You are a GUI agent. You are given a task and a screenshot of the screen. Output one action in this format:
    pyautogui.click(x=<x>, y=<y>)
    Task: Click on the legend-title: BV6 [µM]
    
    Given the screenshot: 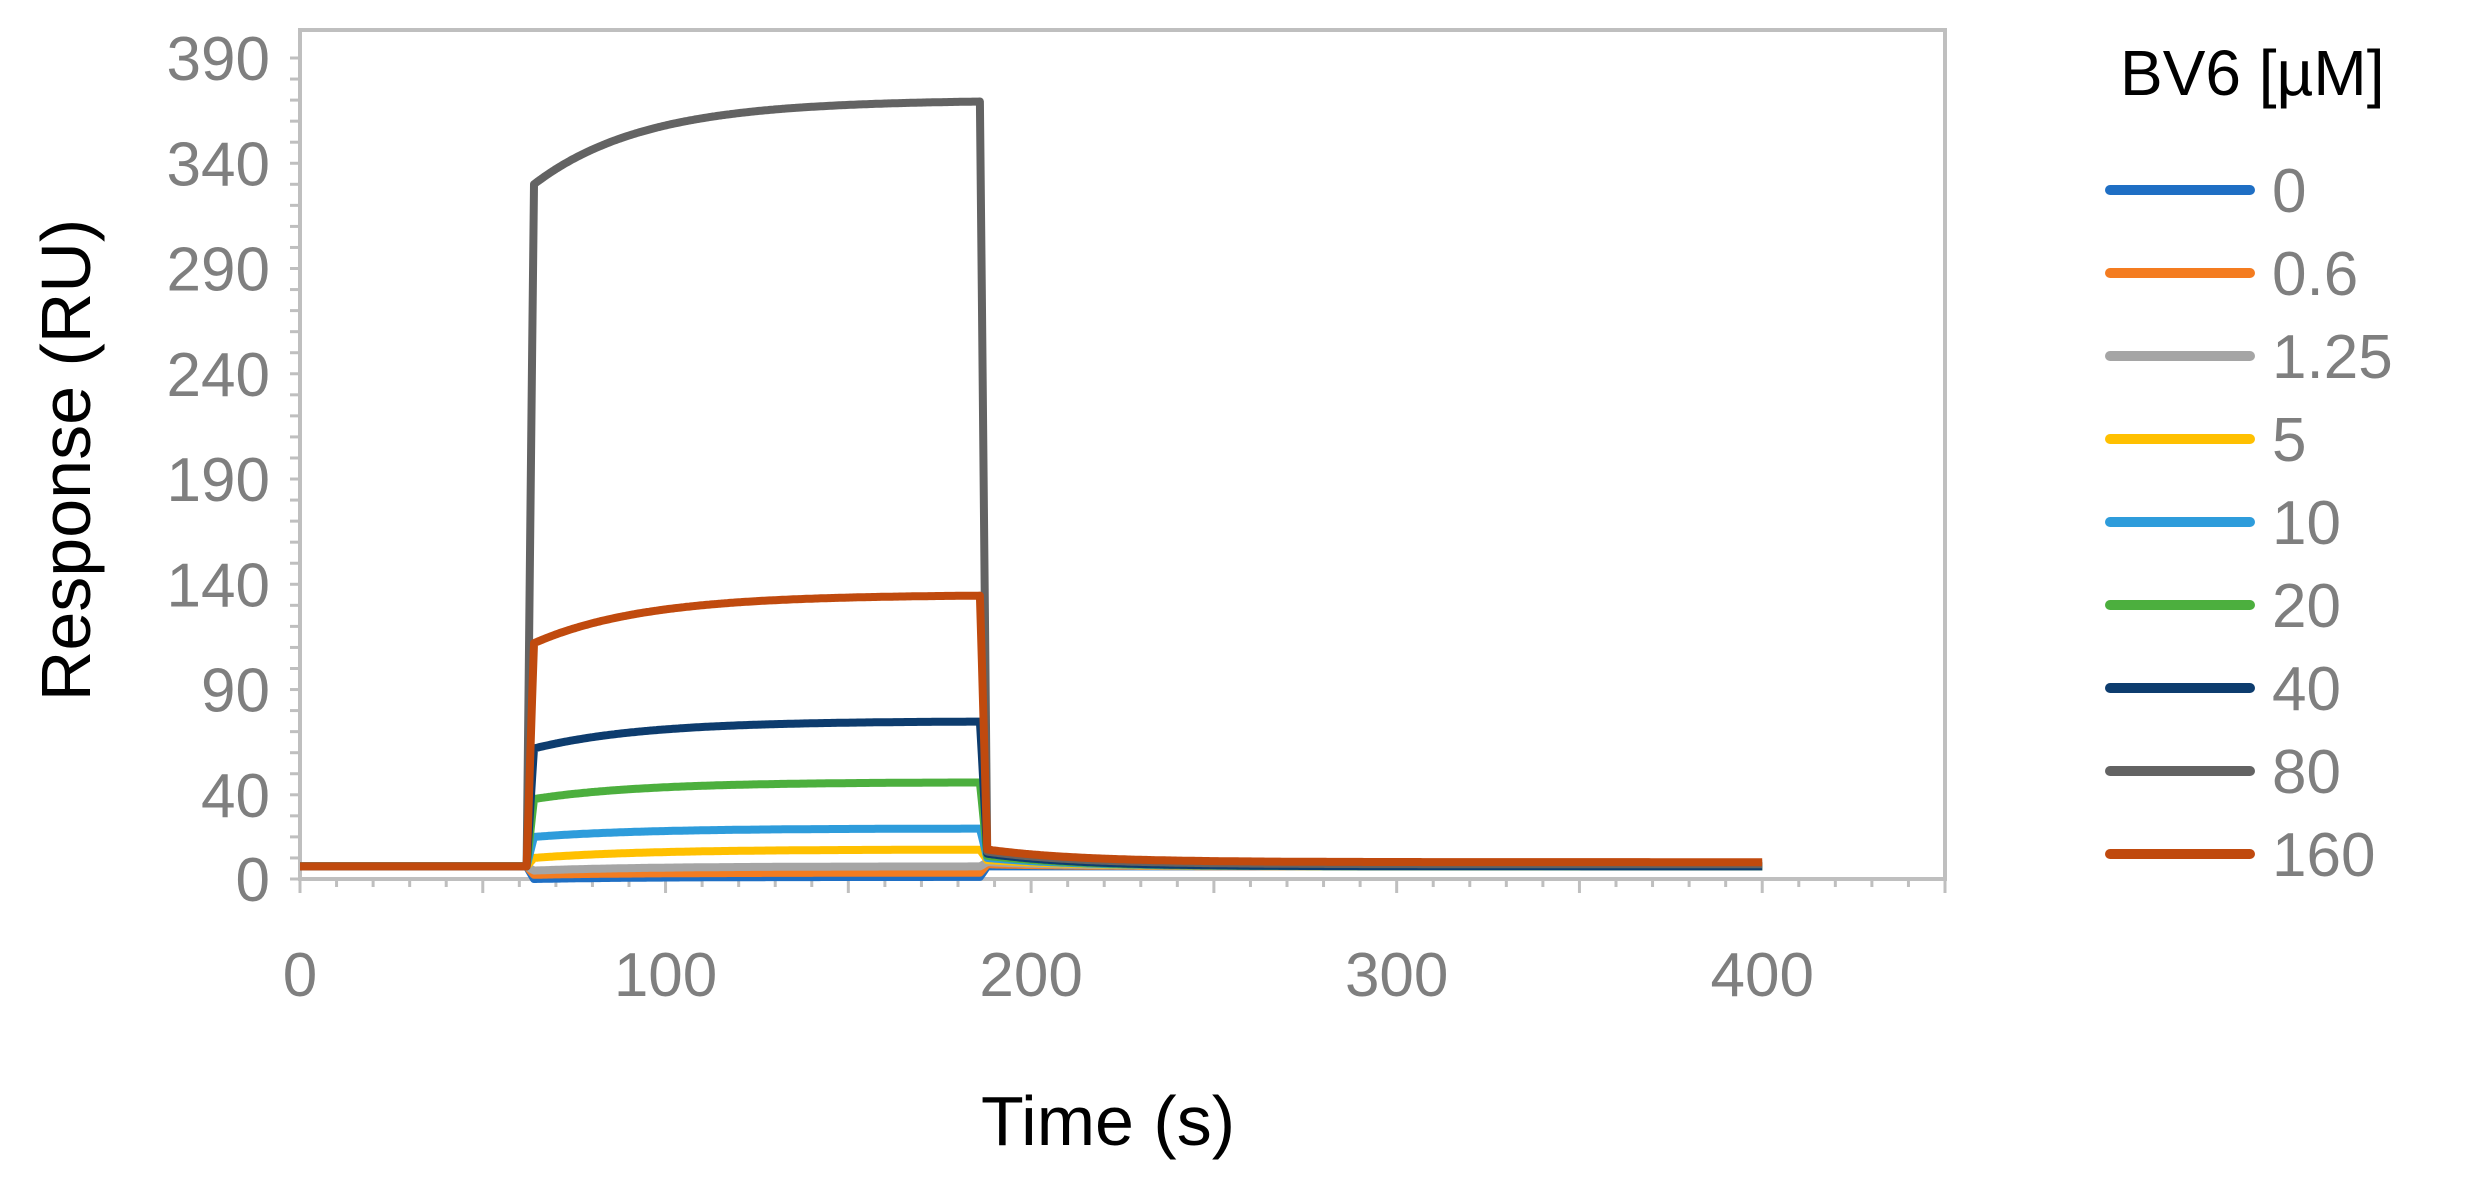 What is the action you would take?
    pyautogui.click(x=2252, y=73)
    